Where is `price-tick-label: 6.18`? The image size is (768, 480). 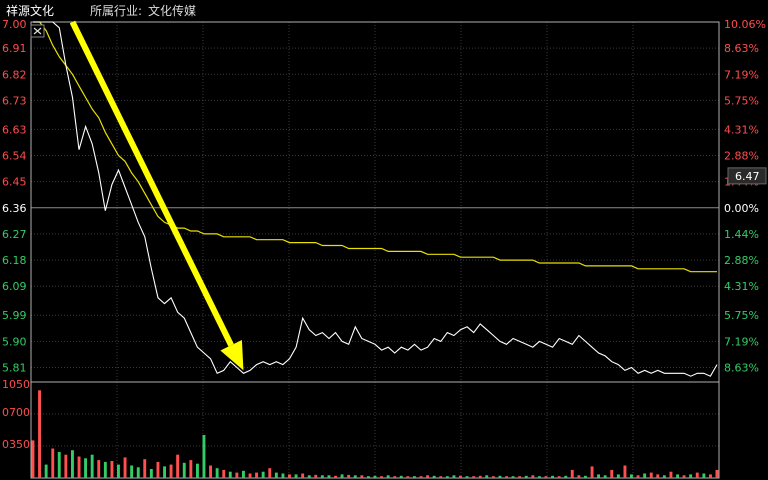
price-tick-label: 6.18 is located at coordinates (14, 260).